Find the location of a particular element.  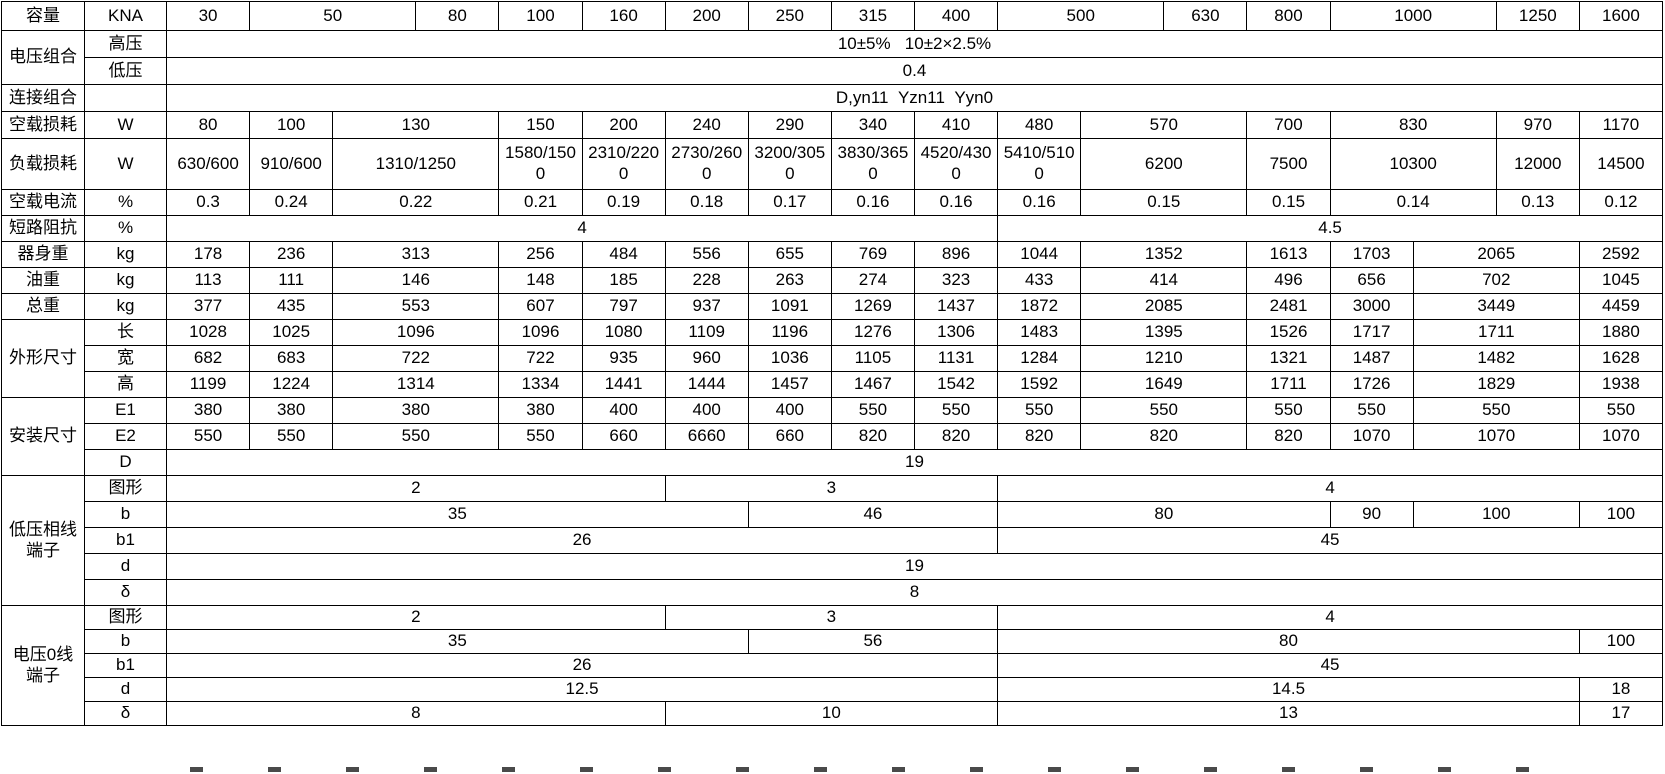

row-unit: E2 is located at coordinates (126, 437).